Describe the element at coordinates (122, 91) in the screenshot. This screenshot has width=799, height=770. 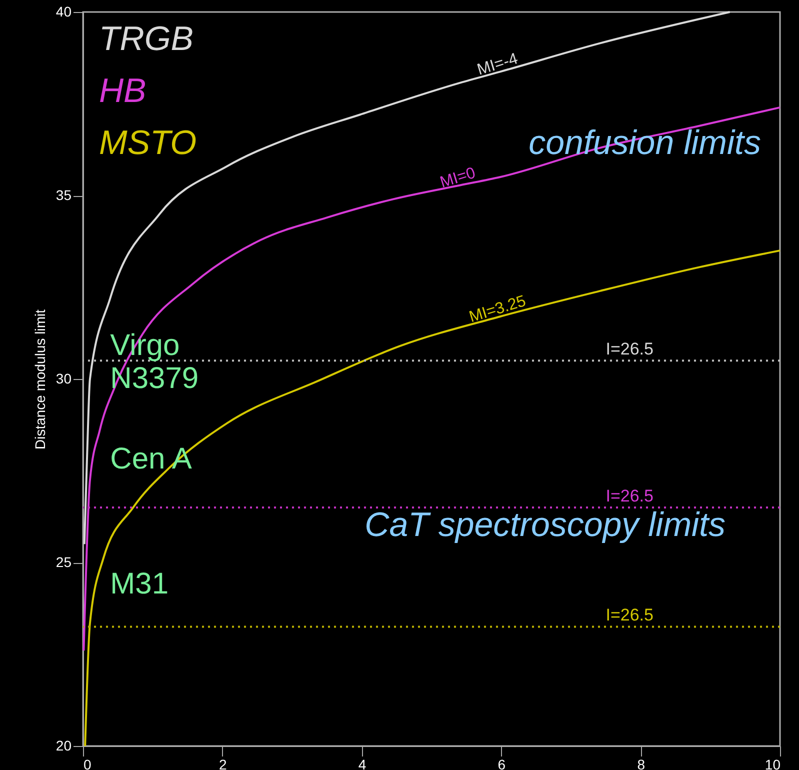
I see `text: HB` at that location.